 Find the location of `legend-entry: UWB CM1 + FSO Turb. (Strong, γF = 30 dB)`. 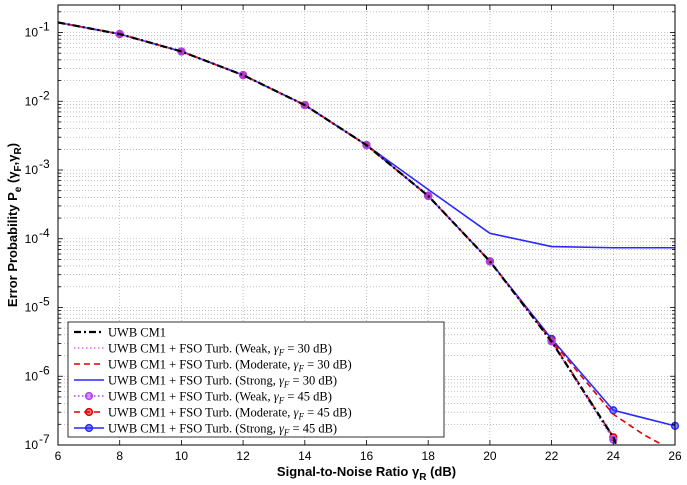

legend-entry: UWB CM1 + FSO Turb. (Strong, γF = 30 dB) is located at coordinates (222, 382).